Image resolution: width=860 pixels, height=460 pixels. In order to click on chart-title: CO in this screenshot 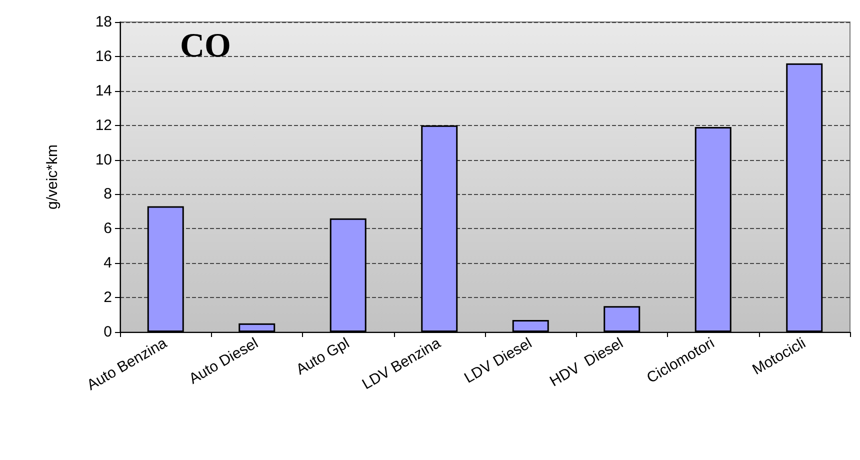, I will do `click(205, 46)`.